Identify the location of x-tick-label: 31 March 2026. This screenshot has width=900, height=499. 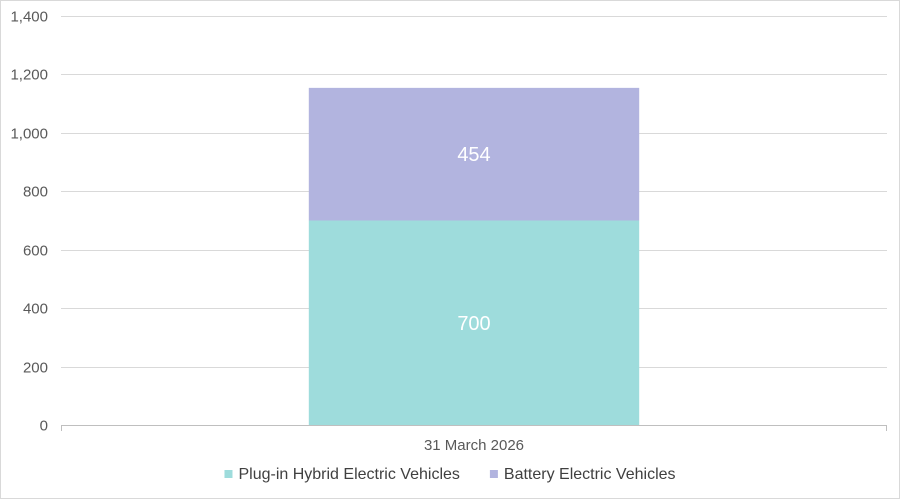
(474, 445).